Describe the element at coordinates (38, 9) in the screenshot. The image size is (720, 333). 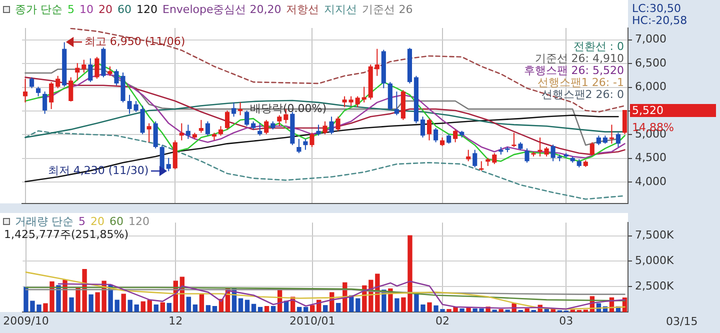
I see `legend-title: 종가 단순` at that location.